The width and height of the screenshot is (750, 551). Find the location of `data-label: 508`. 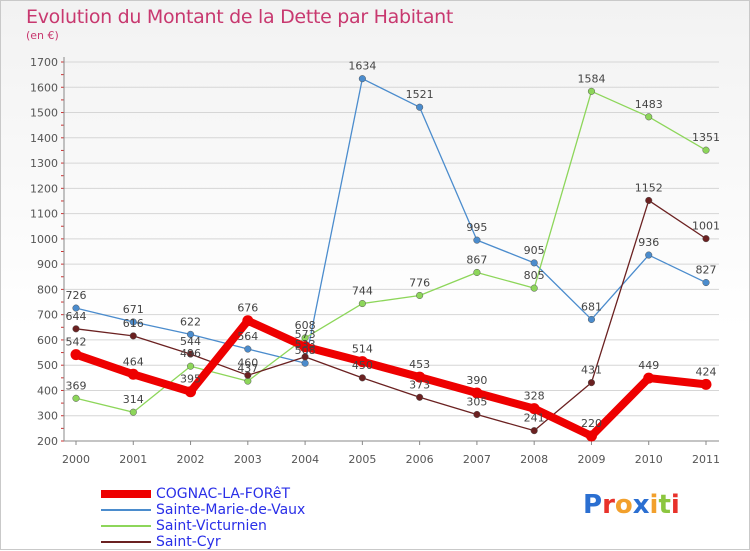

data-label: 508 is located at coordinates (305, 350).